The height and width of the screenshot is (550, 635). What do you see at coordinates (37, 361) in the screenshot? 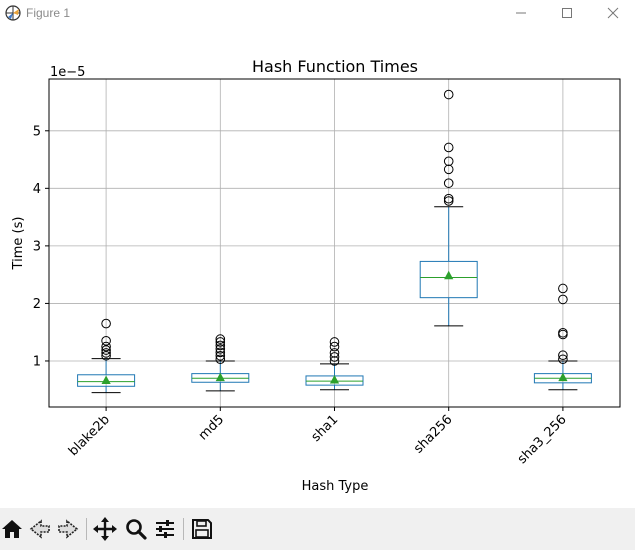
I see `y-tick-label: 1` at bounding box center [37, 361].